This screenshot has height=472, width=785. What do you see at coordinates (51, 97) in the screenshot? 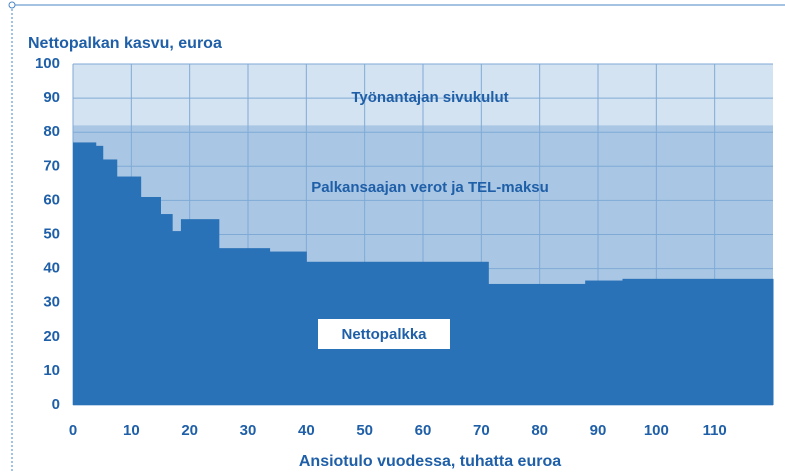
I see `y-tick-label: 90` at bounding box center [51, 97].